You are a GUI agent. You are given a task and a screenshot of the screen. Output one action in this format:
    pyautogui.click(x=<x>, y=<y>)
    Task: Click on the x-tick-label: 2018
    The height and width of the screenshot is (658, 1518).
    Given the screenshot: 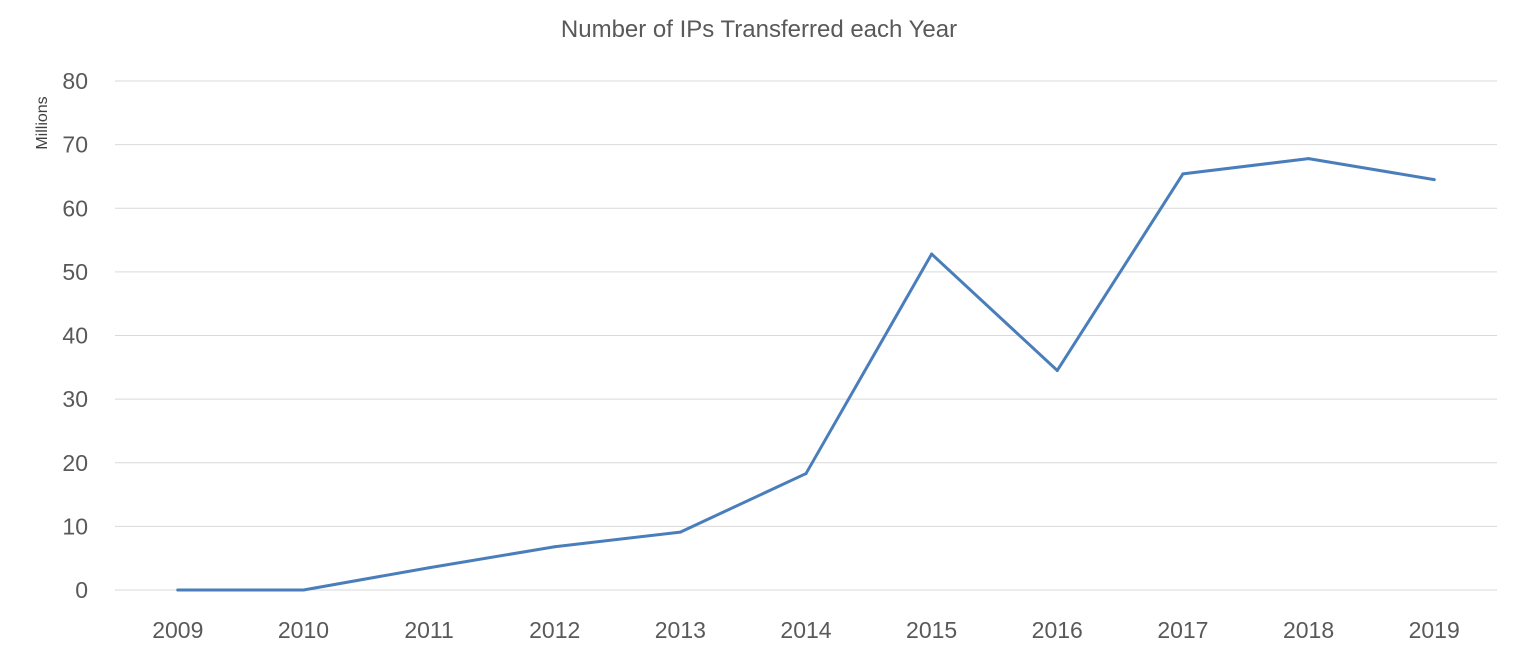 What is the action you would take?
    pyautogui.click(x=1308, y=630)
    